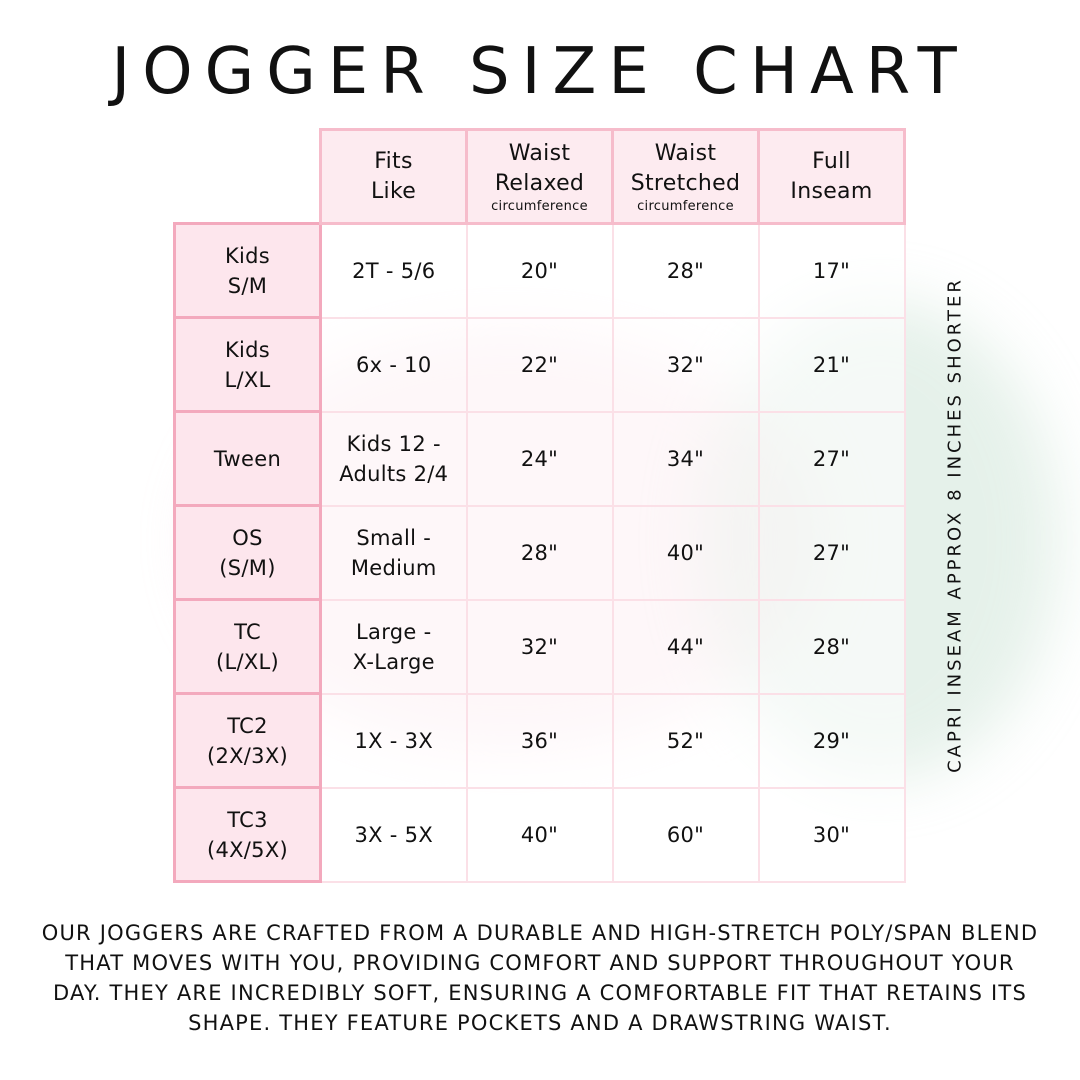 Image resolution: width=1080 pixels, height=1080 pixels. I want to click on row-header-size: TC (L/XL), so click(247, 646).